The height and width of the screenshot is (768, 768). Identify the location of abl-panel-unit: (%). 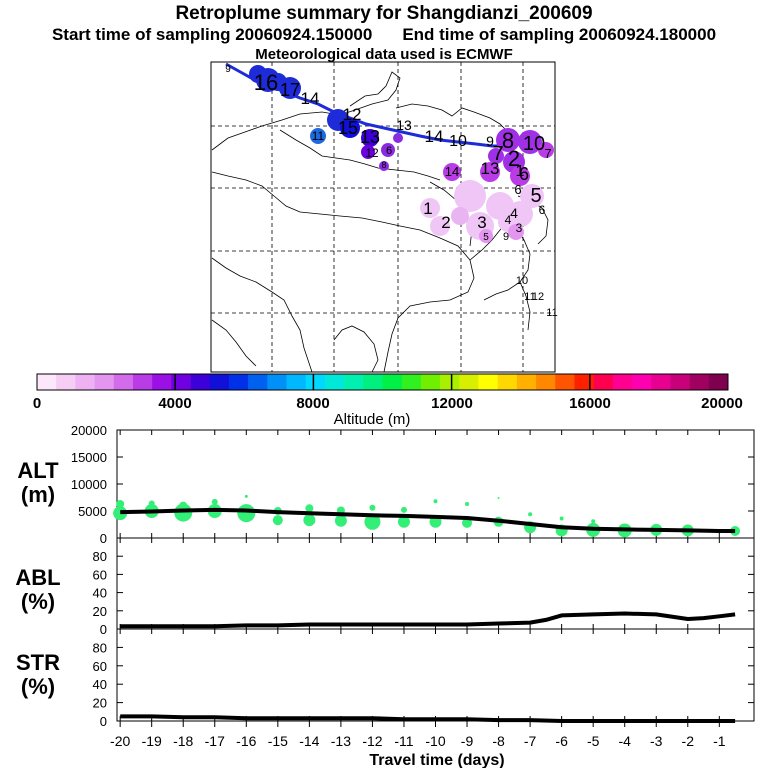
(38, 601).